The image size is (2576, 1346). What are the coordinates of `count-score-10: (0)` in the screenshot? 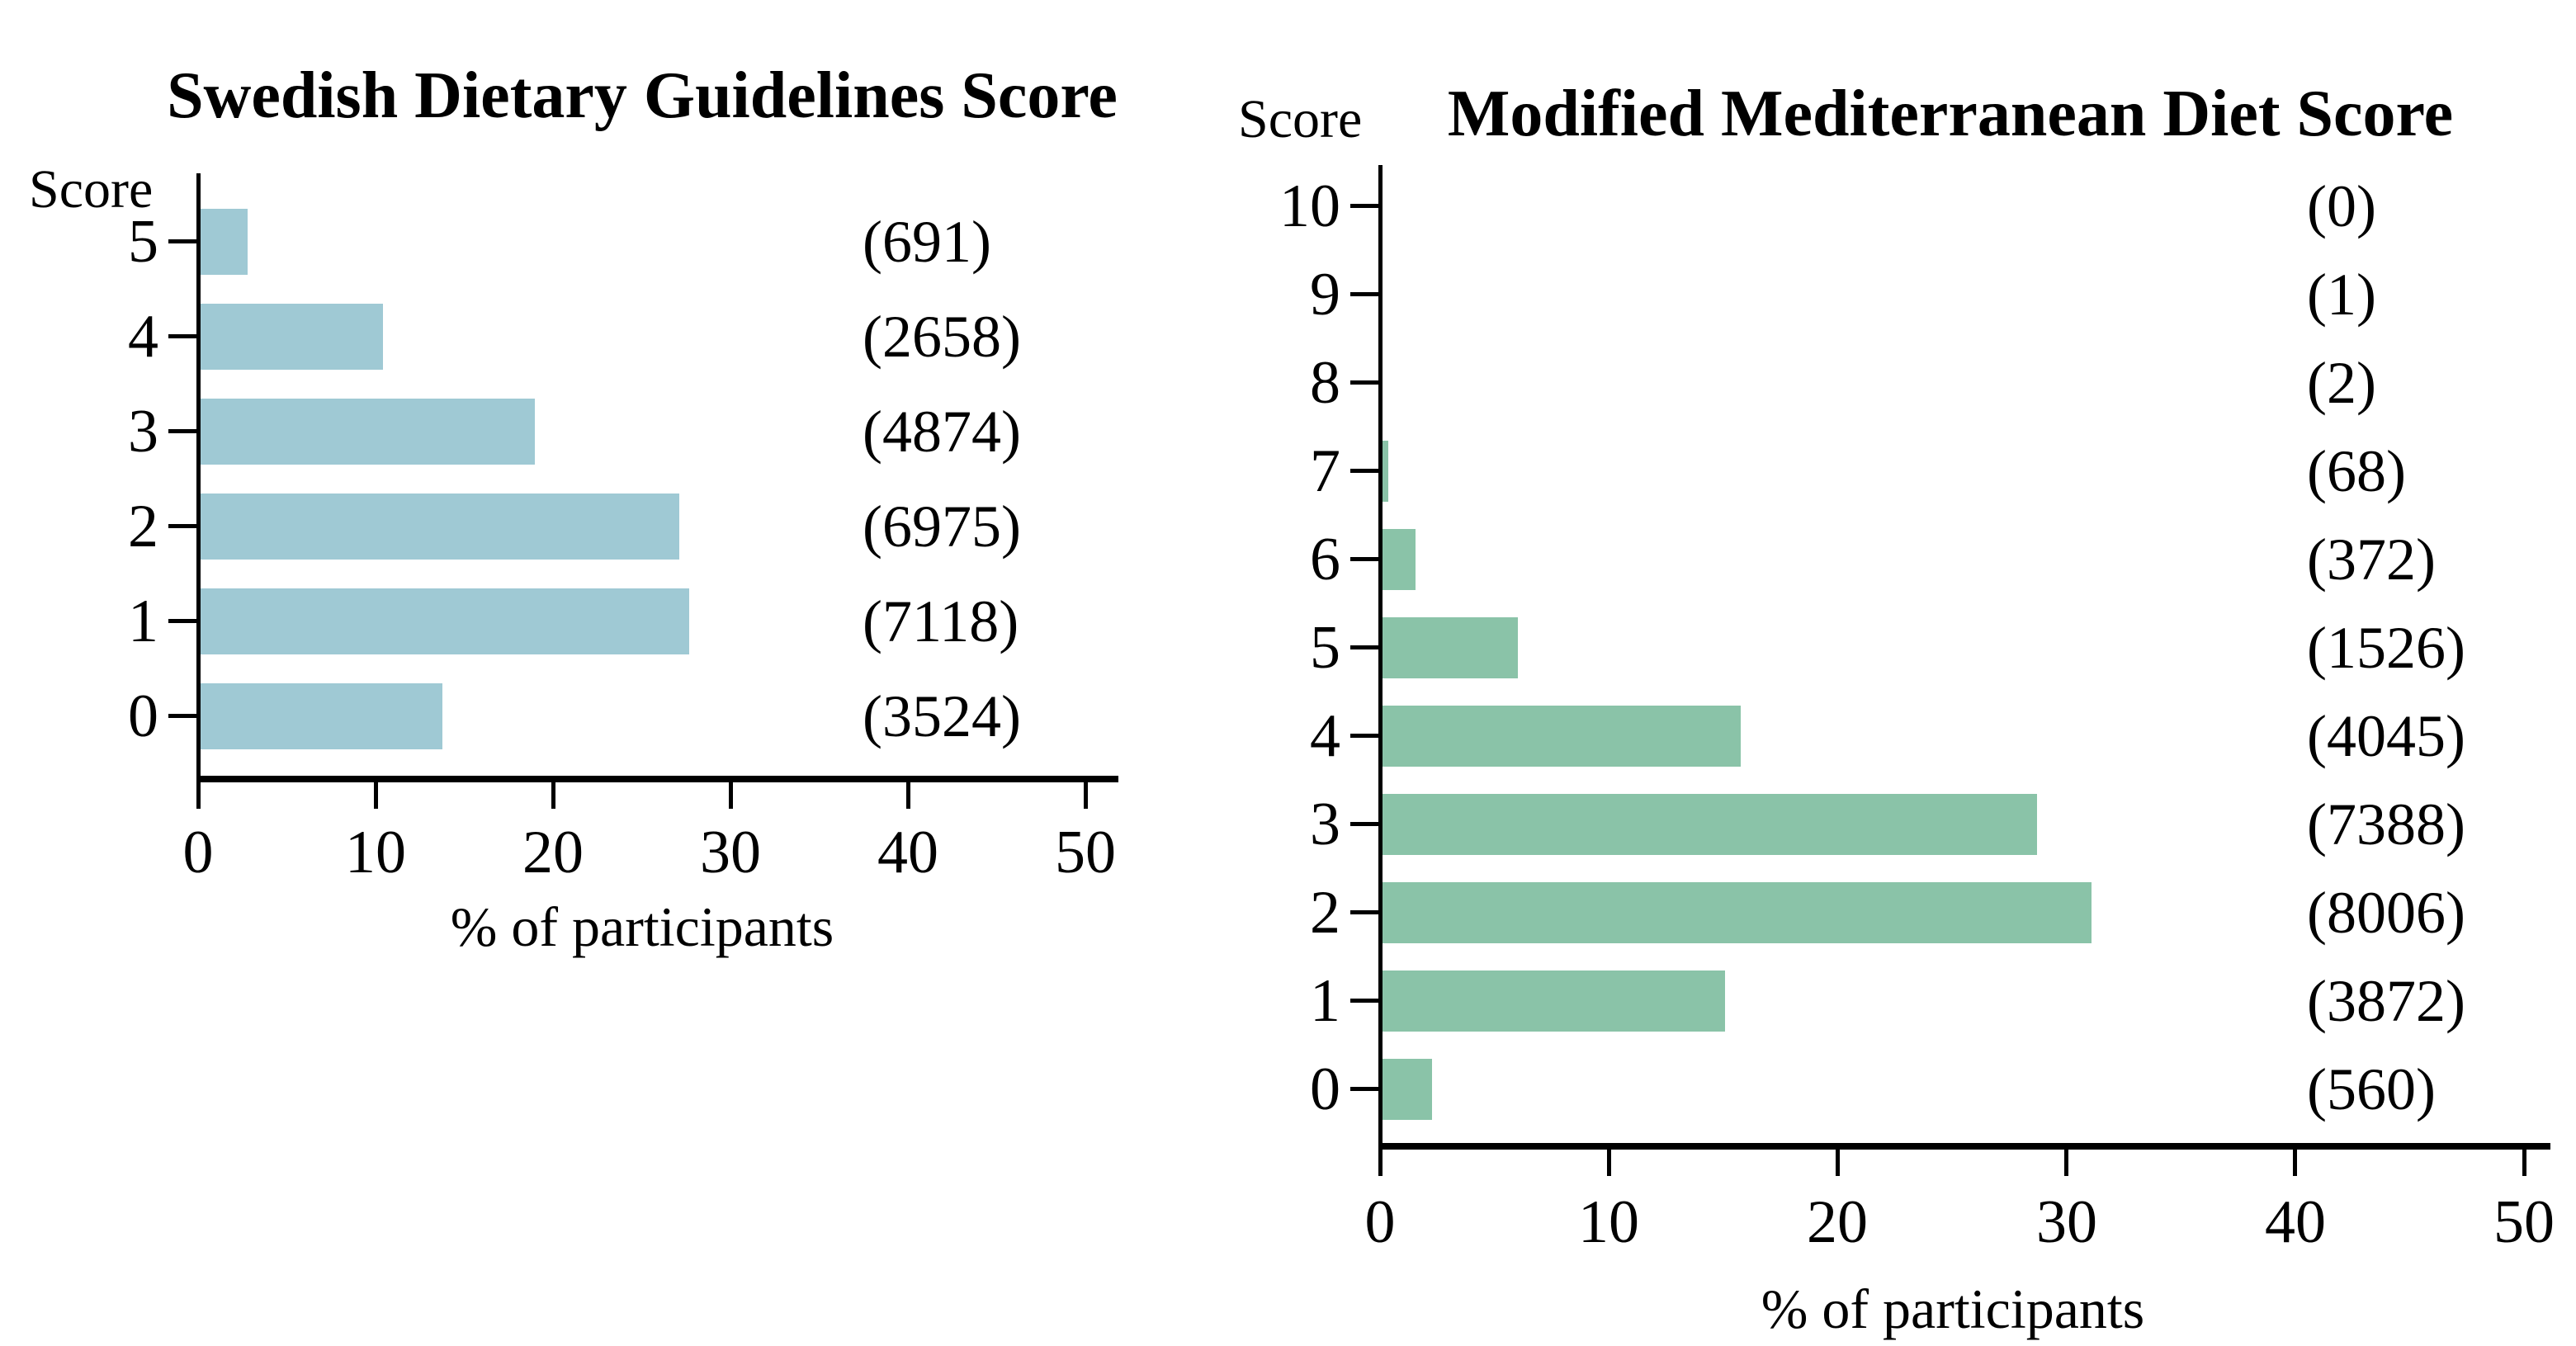 It's located at (2341, 206).